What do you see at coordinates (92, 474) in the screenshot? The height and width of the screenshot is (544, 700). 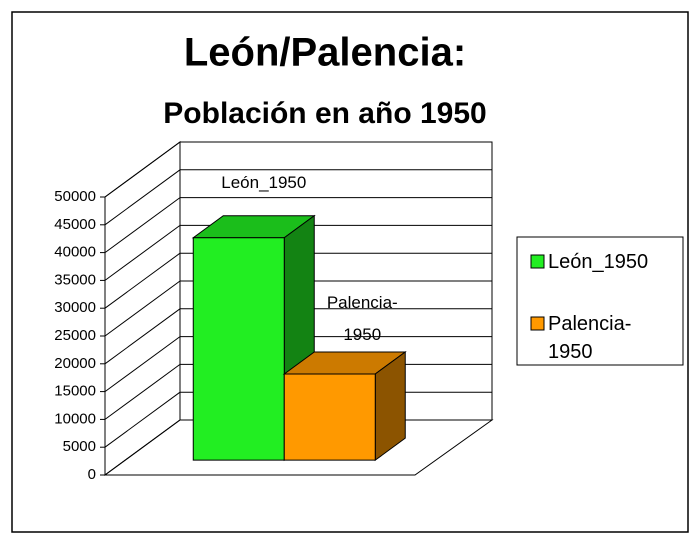 I see `y-tick-label: 0` at bounding box center [92, 474].